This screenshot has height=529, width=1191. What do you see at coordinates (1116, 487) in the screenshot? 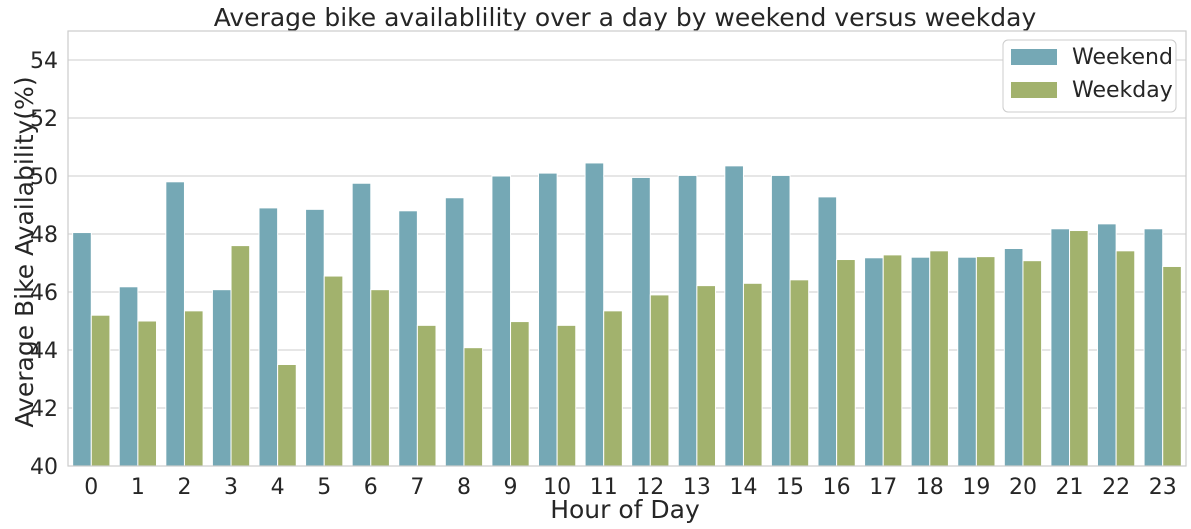
I see `x-tick-label: 22` at bounding box center [1116, 487].